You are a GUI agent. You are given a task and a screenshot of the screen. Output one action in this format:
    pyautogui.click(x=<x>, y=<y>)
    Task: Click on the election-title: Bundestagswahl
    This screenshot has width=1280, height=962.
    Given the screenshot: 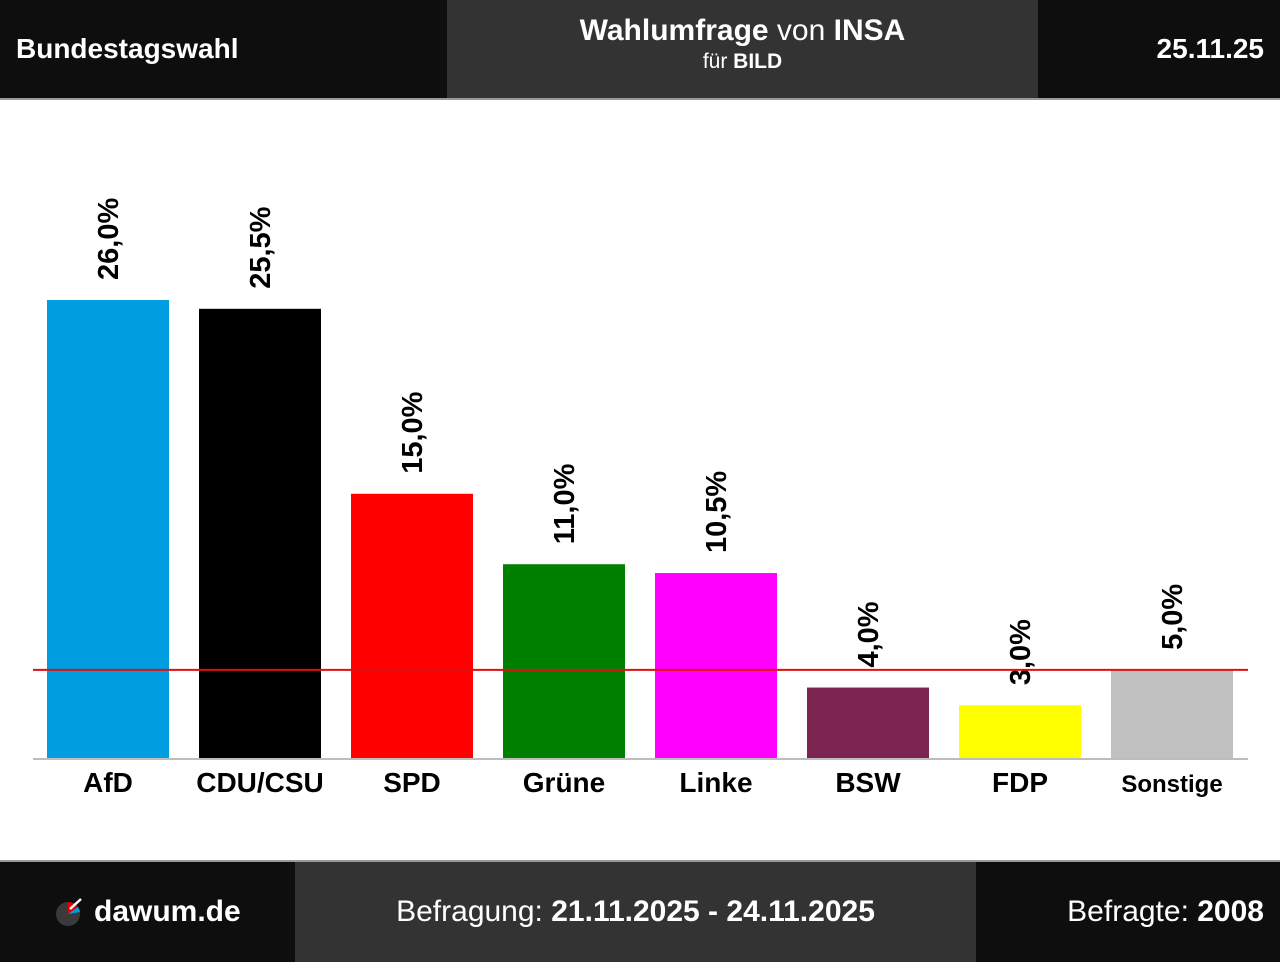 What is the action you would take?
    pyautogui.click(x=127, y=48)
    